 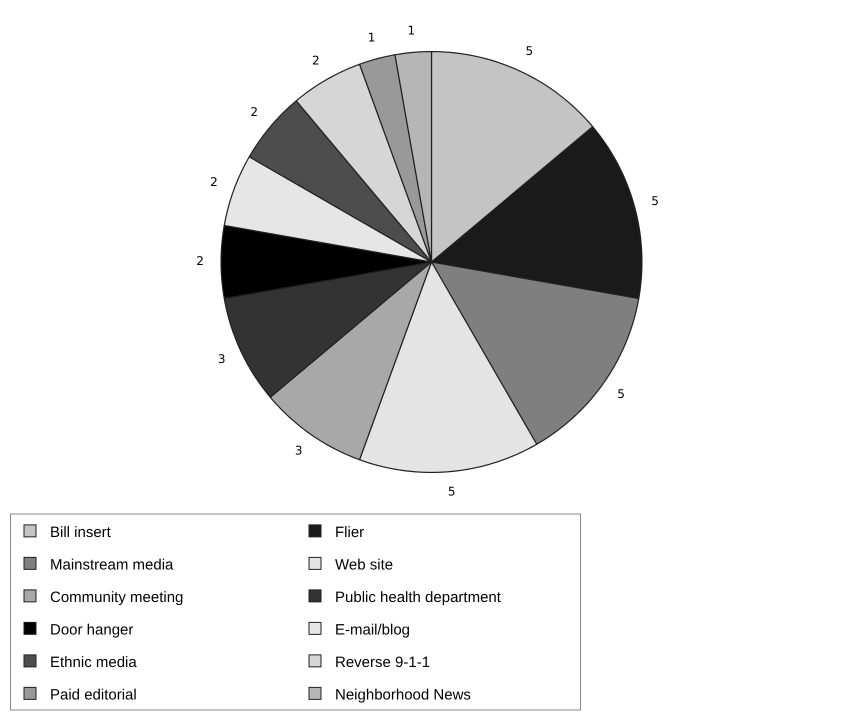 What do you see at coordinates (81, 532) in the screenshot?
I see `legend-label: Bill insert` at bounding box center [81, 532].